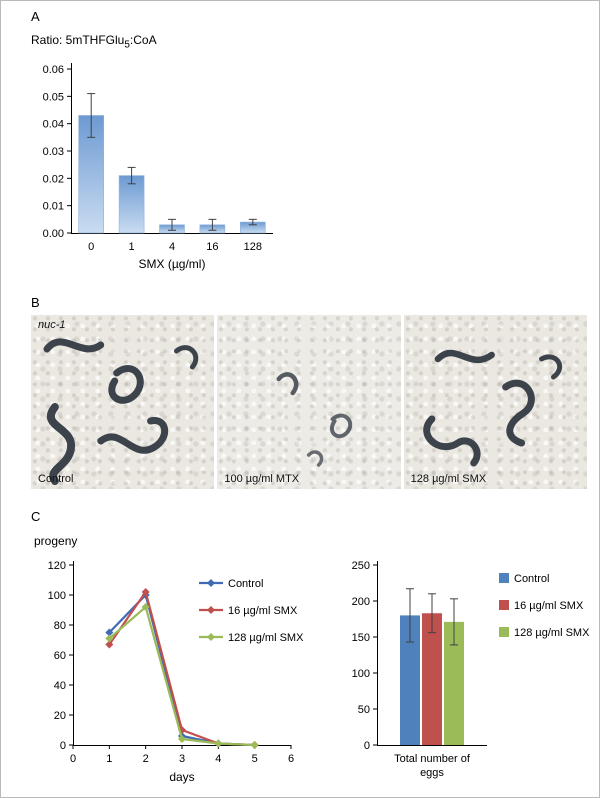  What do you see at coordinates (35, 16) in the screenshot?
I see `panel-a-label: A` at bounding box center [35, 16].